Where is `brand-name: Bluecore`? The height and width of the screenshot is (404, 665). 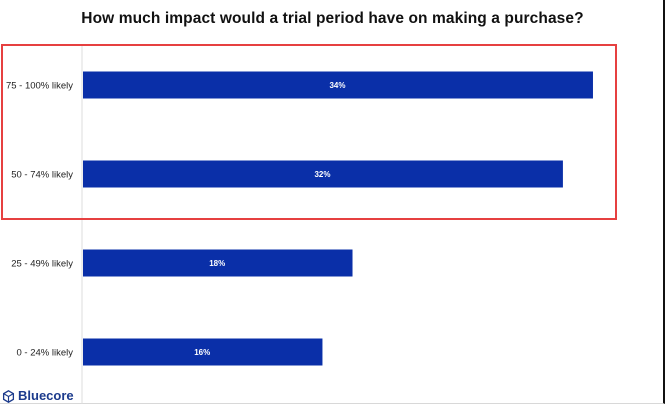
brand-name: Bluecore is located at coordinates (46, 395).